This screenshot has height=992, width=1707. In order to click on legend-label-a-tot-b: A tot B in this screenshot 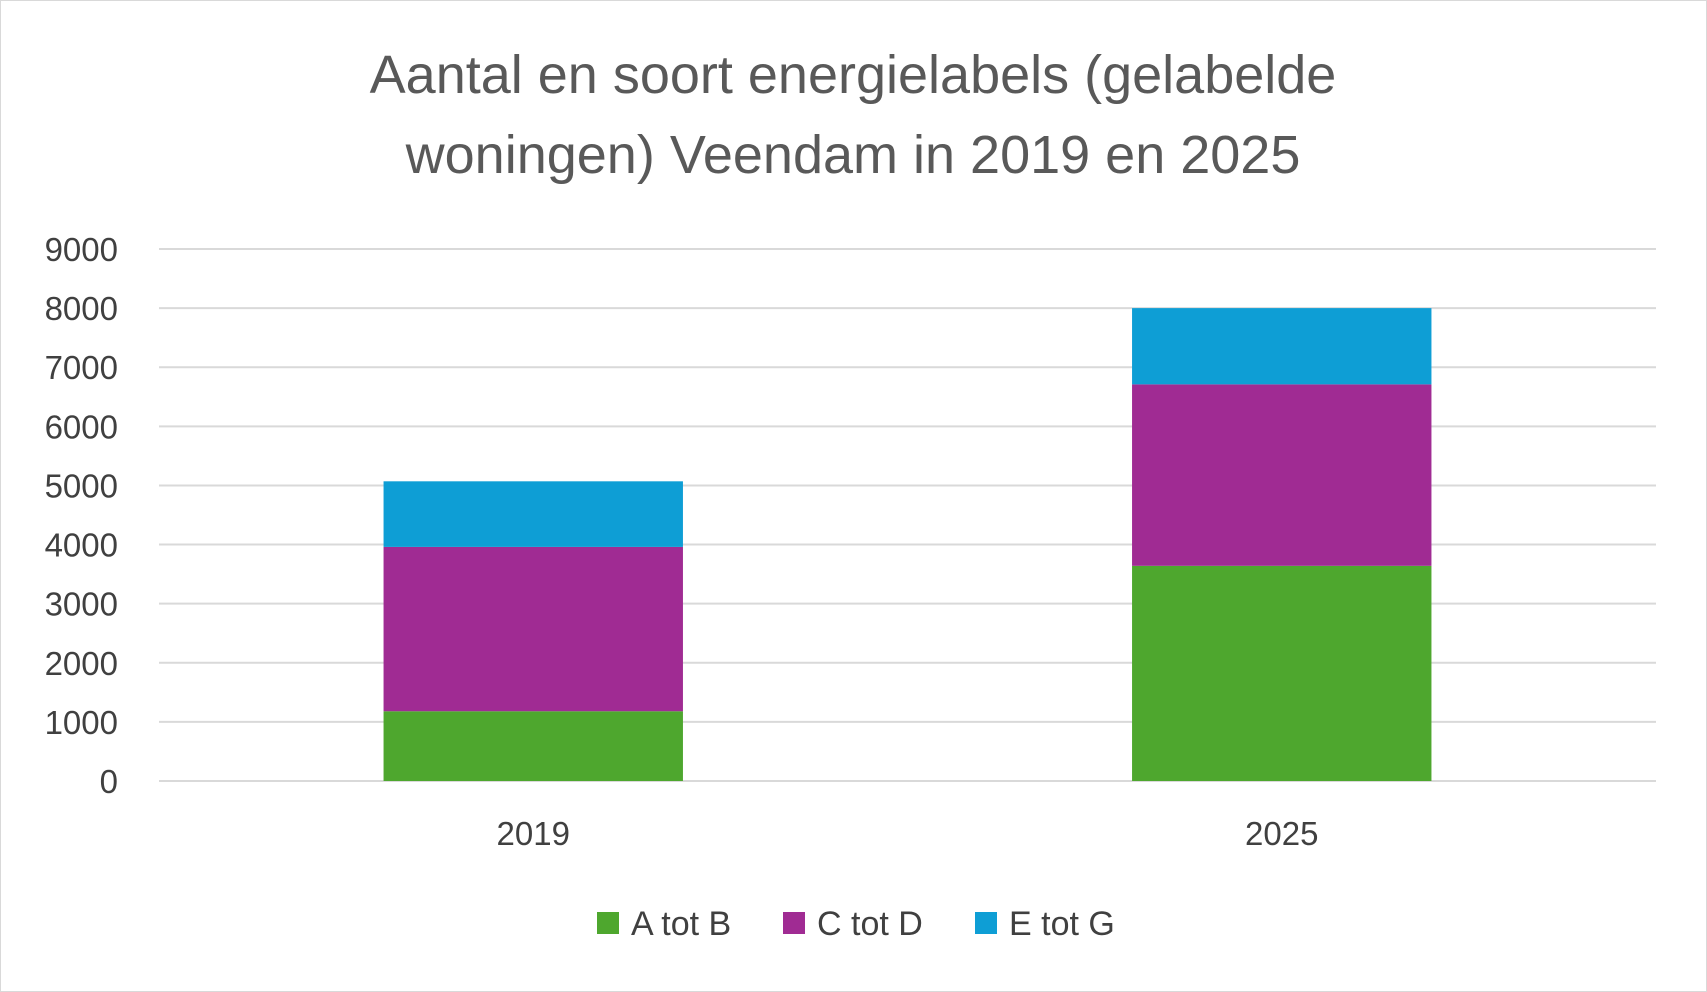, I will do `click(681, 924)`.